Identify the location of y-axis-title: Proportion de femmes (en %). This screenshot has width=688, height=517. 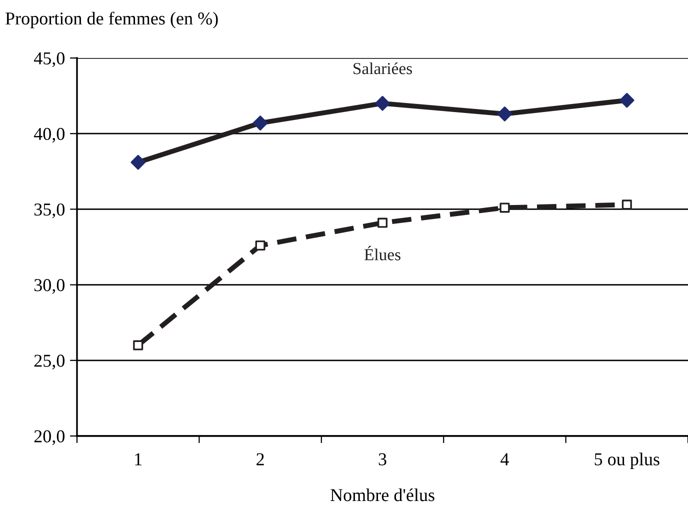
(112, 20).